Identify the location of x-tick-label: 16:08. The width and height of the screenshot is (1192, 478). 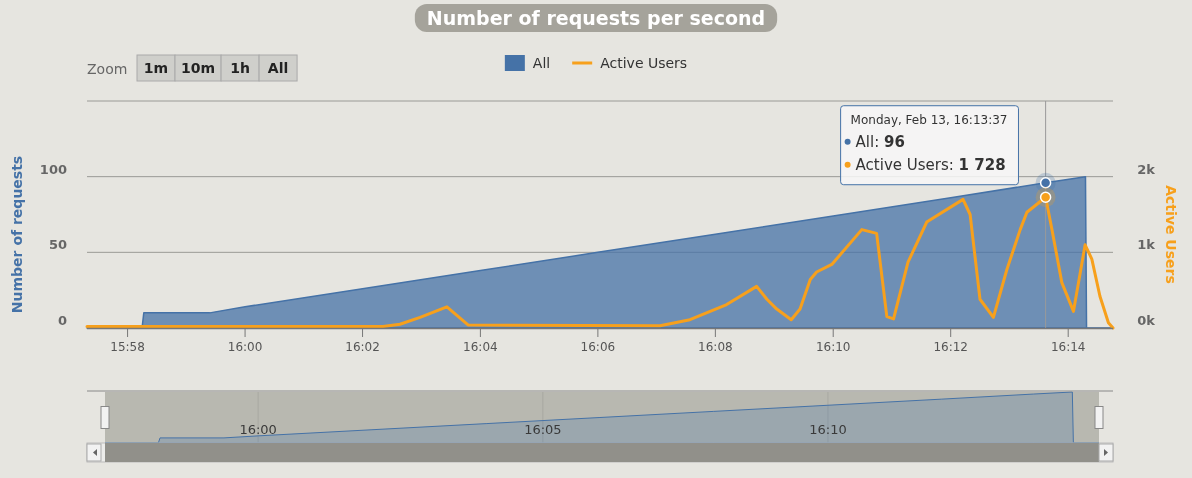
(715, 347).